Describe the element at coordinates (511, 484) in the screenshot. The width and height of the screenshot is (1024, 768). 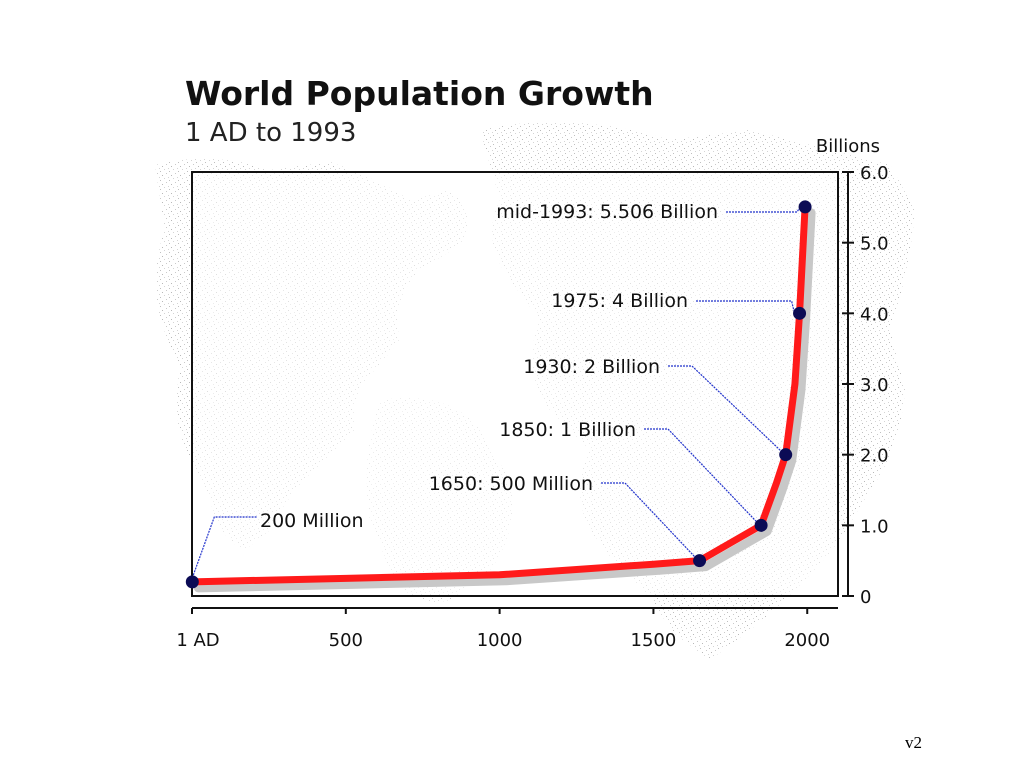
I see `annotation-label: 1650: 500 Million` at that location.